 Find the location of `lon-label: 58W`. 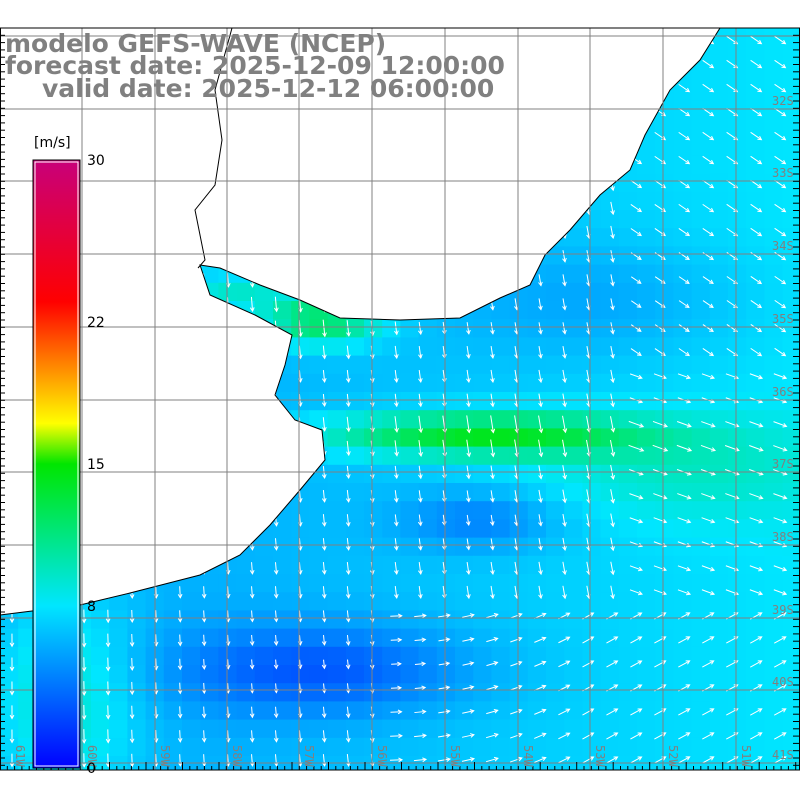

lon-label: 58W is located at coordinates (237, 756).